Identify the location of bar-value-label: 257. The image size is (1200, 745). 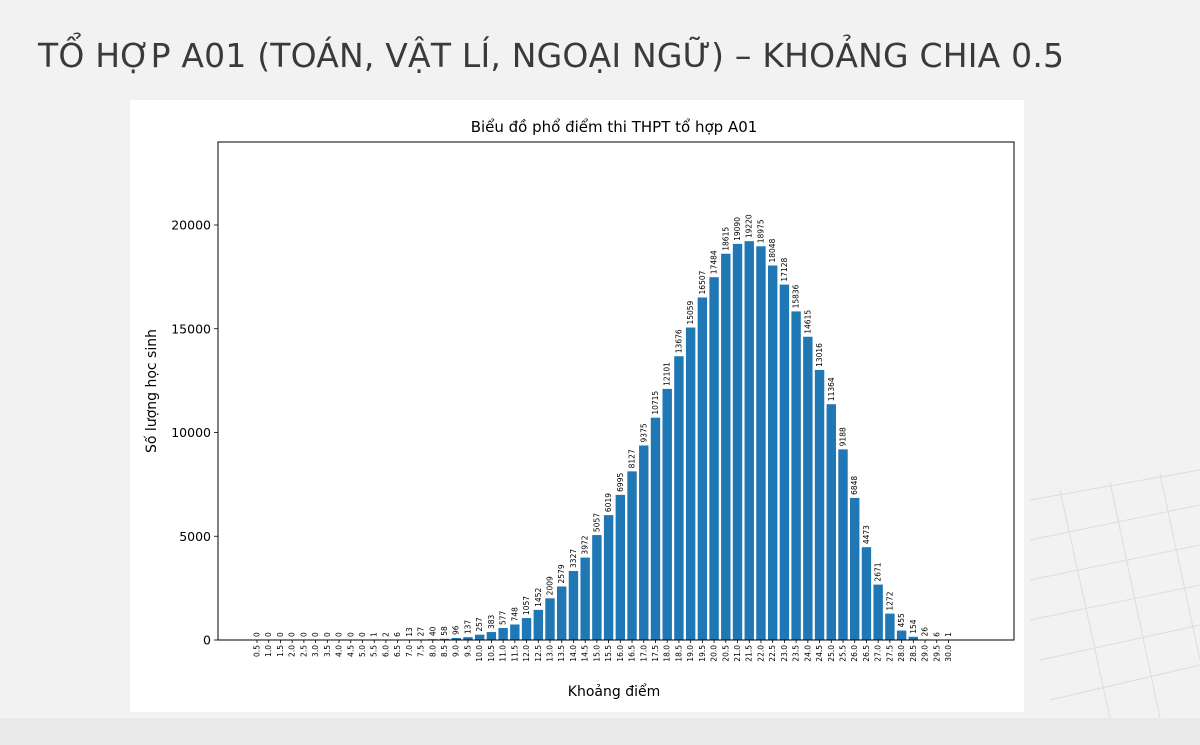
(479, 624).